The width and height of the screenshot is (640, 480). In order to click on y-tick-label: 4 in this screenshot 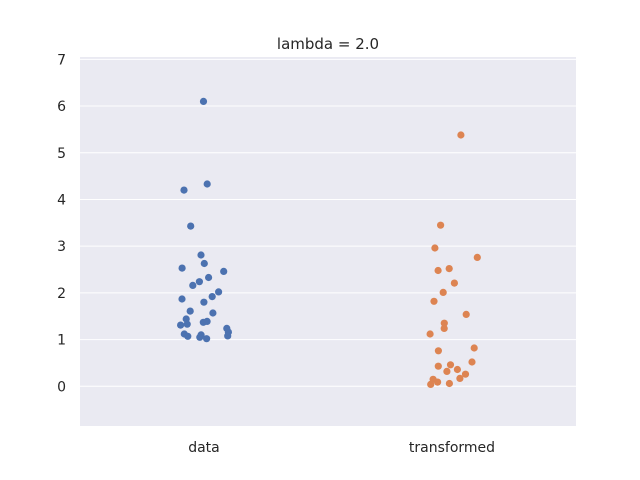, I will do `click(61, 200)`.